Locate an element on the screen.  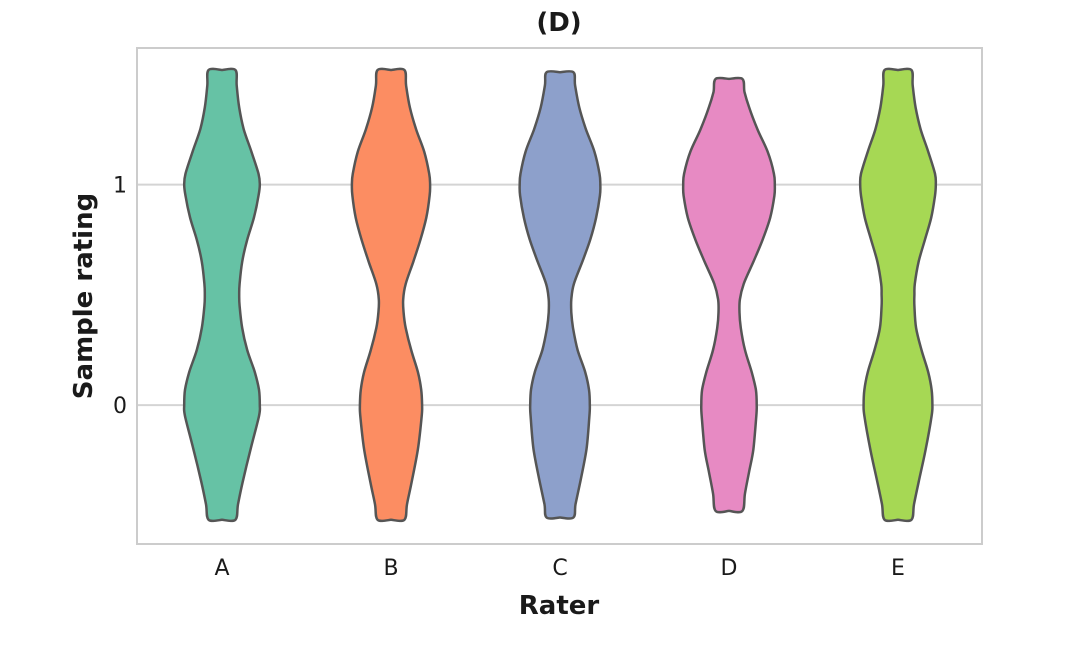
violin-E is located at coordinates (898, 295).